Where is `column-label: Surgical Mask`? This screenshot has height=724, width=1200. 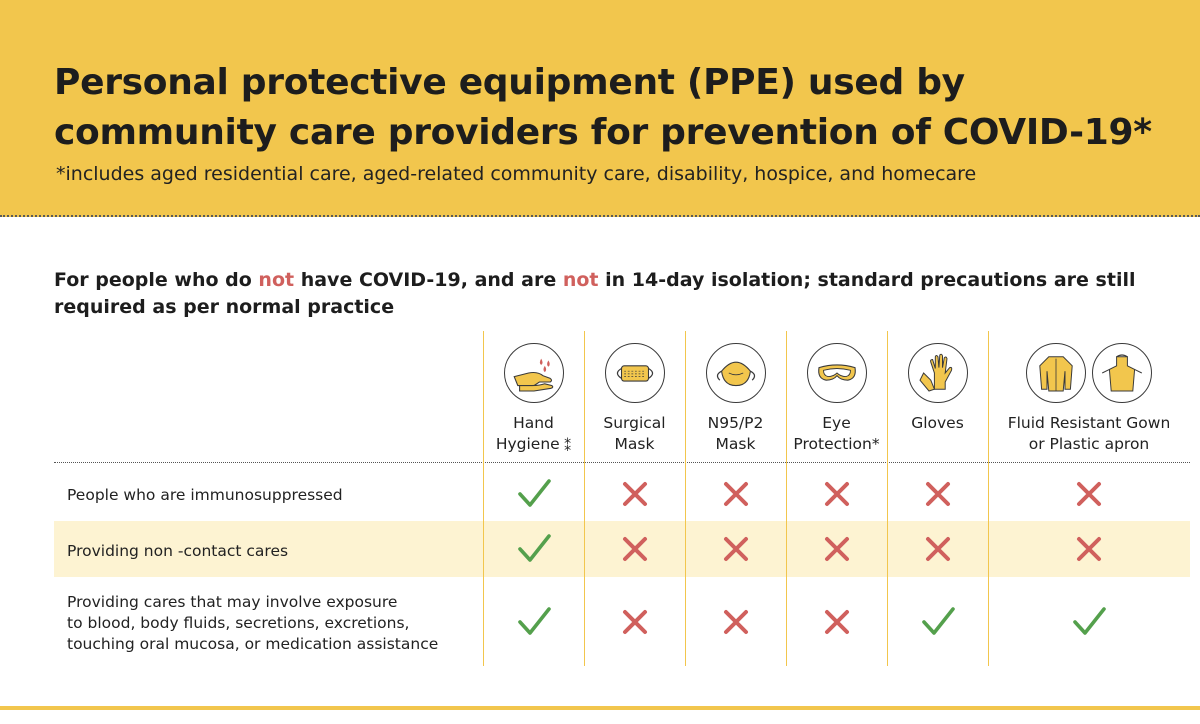 column-label: Surgical Mask is located at coordinates (634, 434).